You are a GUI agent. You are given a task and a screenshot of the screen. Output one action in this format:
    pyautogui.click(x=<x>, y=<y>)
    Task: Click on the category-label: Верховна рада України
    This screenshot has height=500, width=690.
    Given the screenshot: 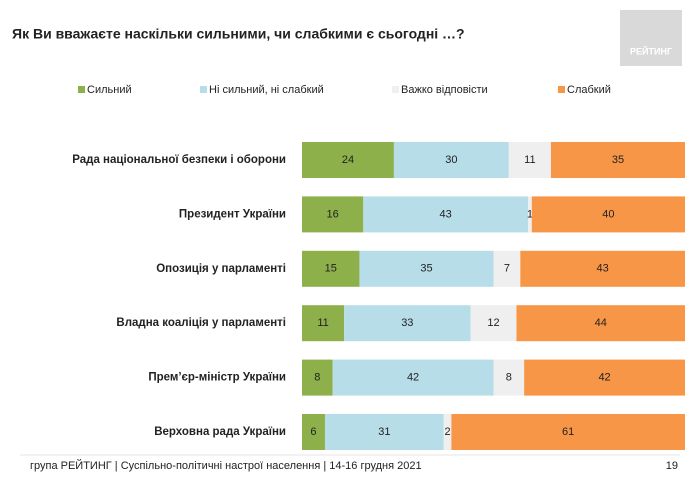 What is the action you would take?
    pyautogui.click(x=220, y=432)
    